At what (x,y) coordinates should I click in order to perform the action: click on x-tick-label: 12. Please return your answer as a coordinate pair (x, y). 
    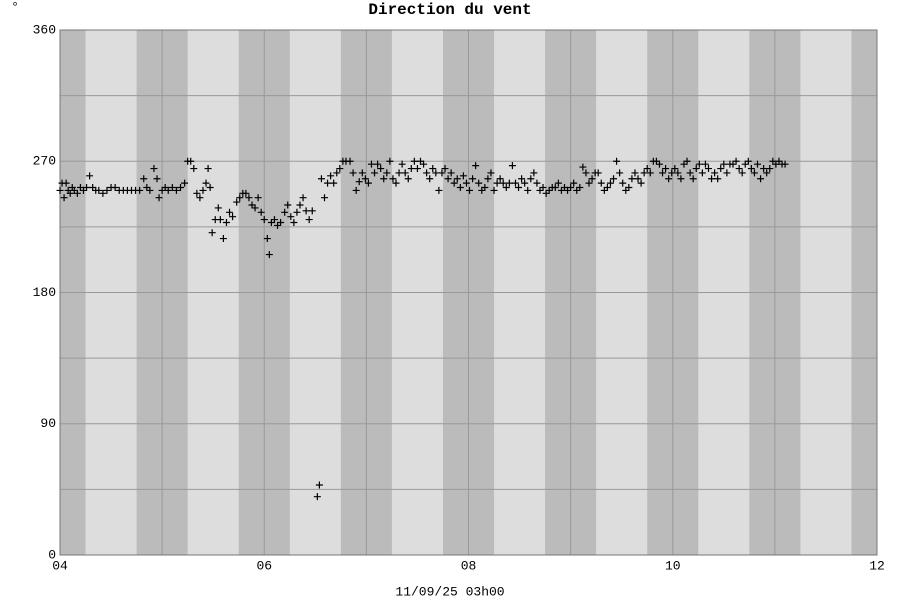
    Looking at the image, I should click on (877, 565).